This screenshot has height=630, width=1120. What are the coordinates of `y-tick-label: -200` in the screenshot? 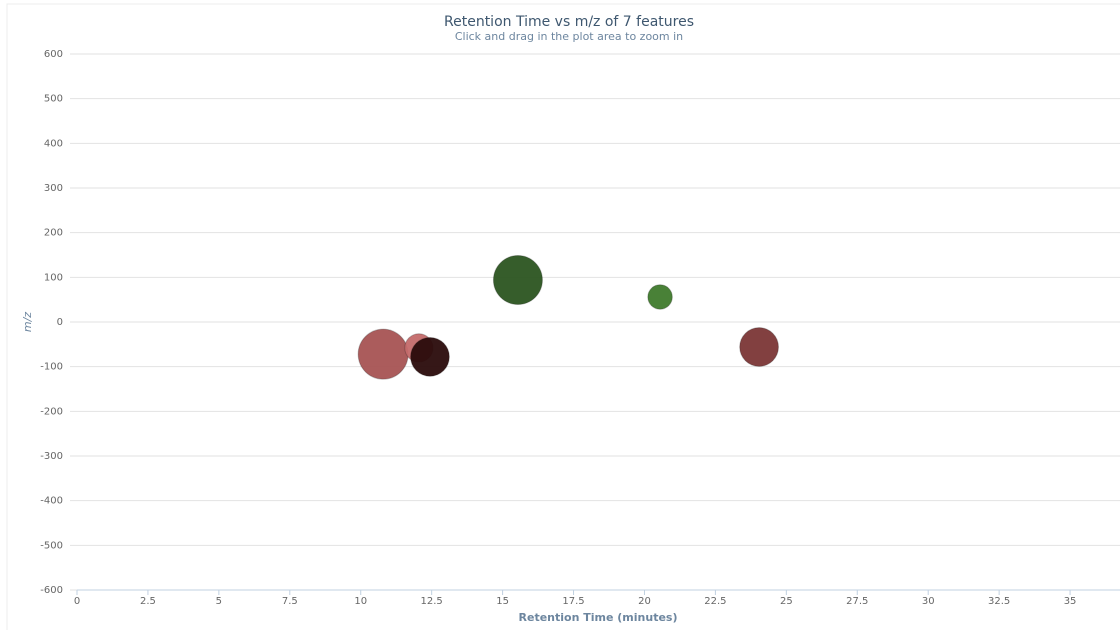 It's located at (51, 411).